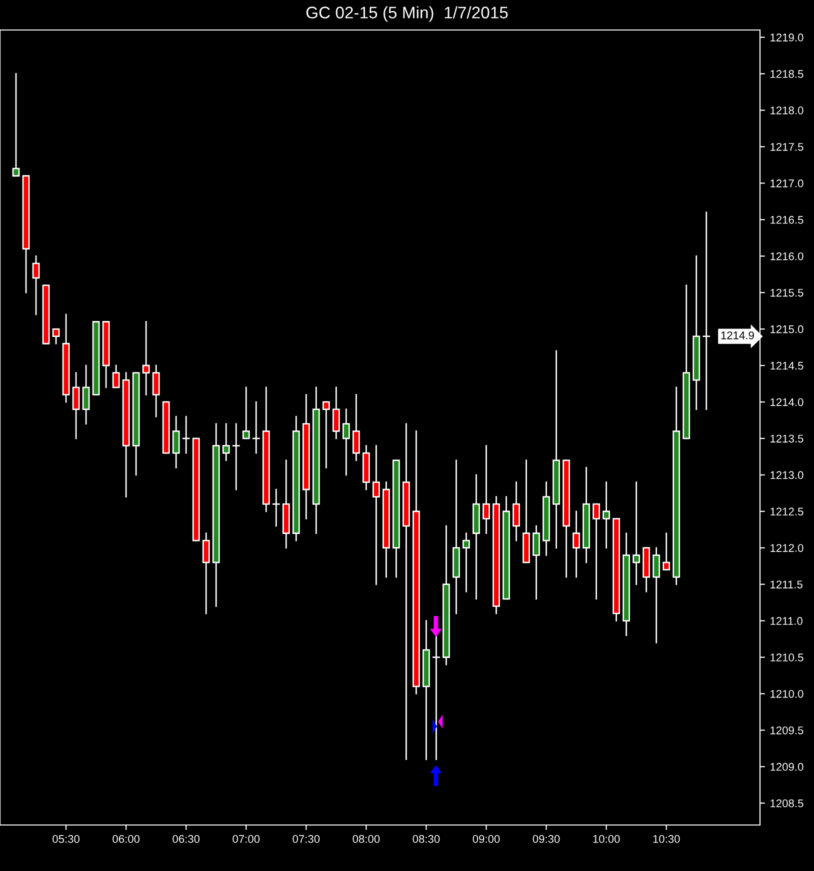 The width and height of the screenshot is (814, 871). I want to click on y-tick-label: 1211.0, so click(786, 621).